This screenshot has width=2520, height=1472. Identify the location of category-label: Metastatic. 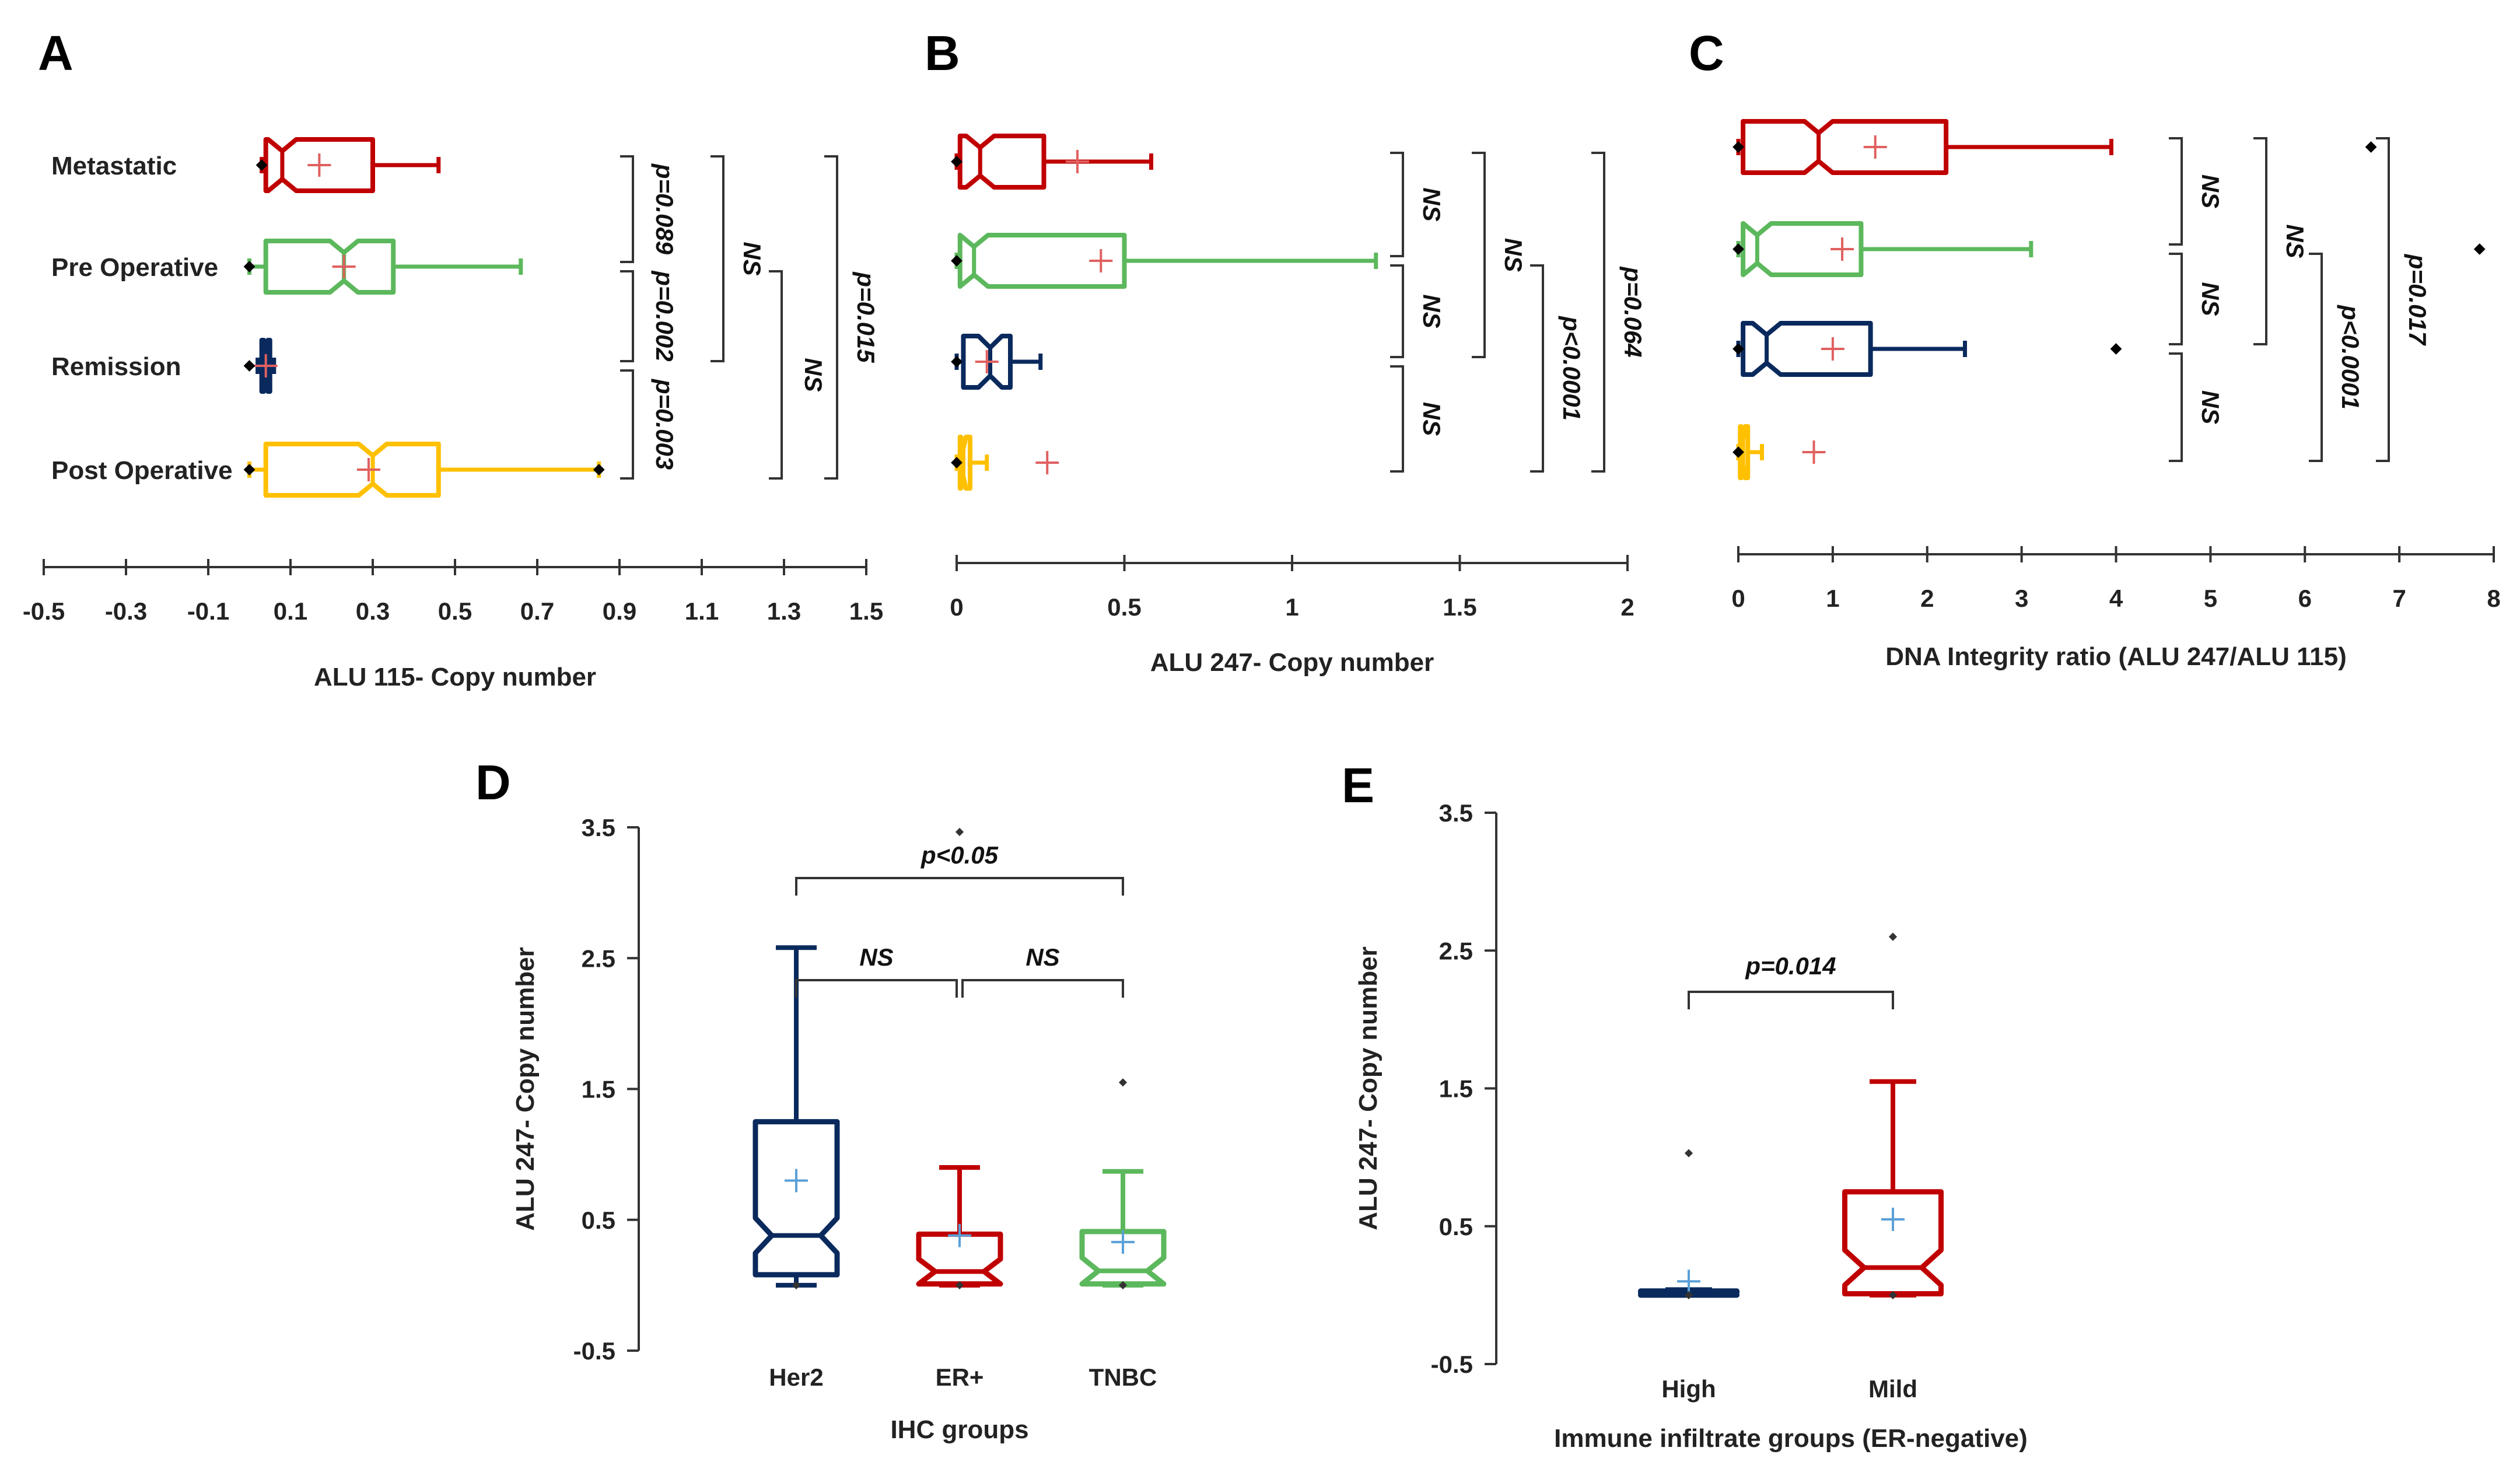
(114, 166).